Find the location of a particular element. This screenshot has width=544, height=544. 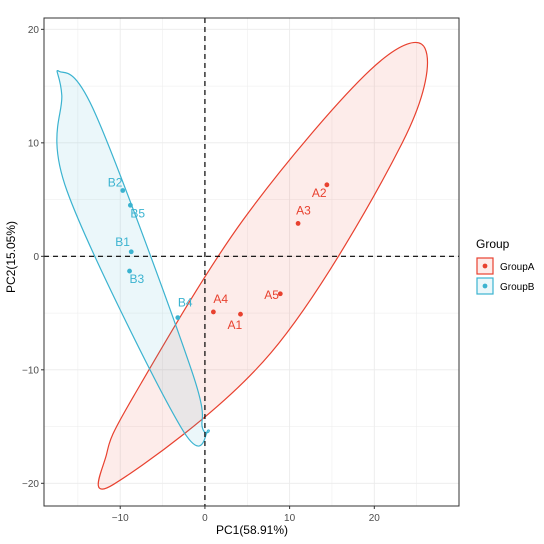

x-axis-title: PC1(58.91%) is located at coordinates (252, 530).